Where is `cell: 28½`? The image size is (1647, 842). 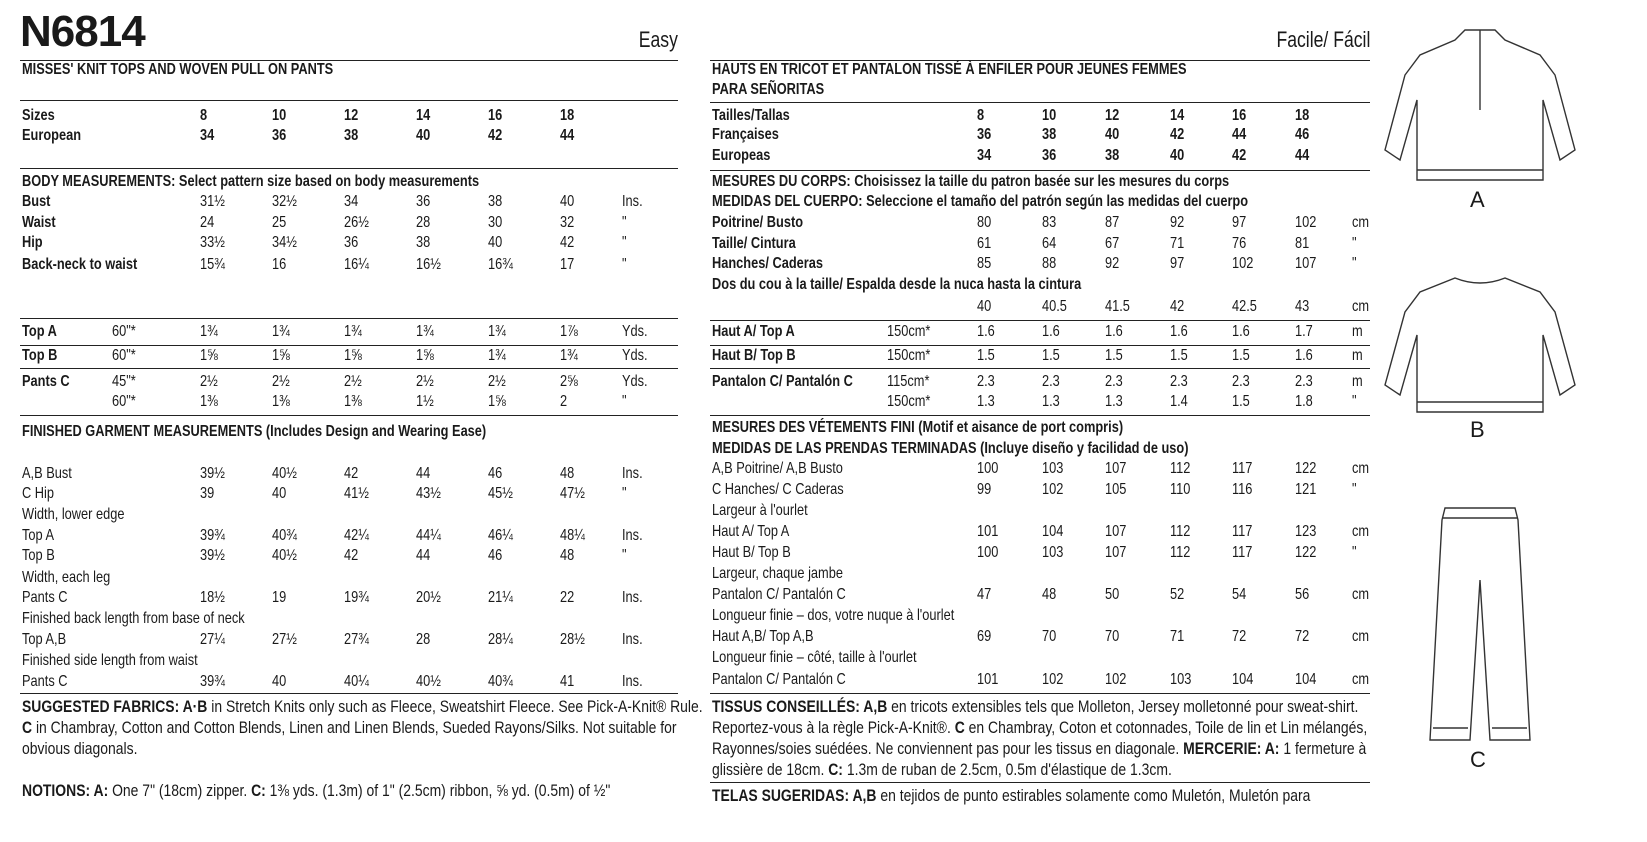
cell: 28½ is located at coordinates (572, 639).